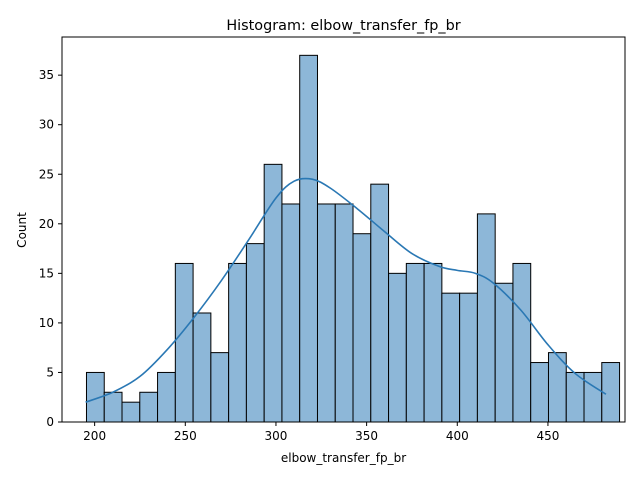 Image resolution: width=640 pixels, height=480 pixels. I want to click on y-axis-label: Count, so click(22, 230).